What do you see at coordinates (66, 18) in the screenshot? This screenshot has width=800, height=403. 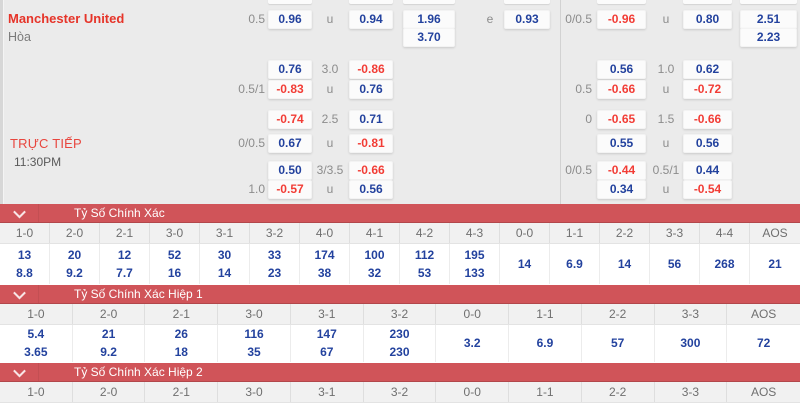 I see `home-team-name: Manchester United` at bounding box center [66, 18].